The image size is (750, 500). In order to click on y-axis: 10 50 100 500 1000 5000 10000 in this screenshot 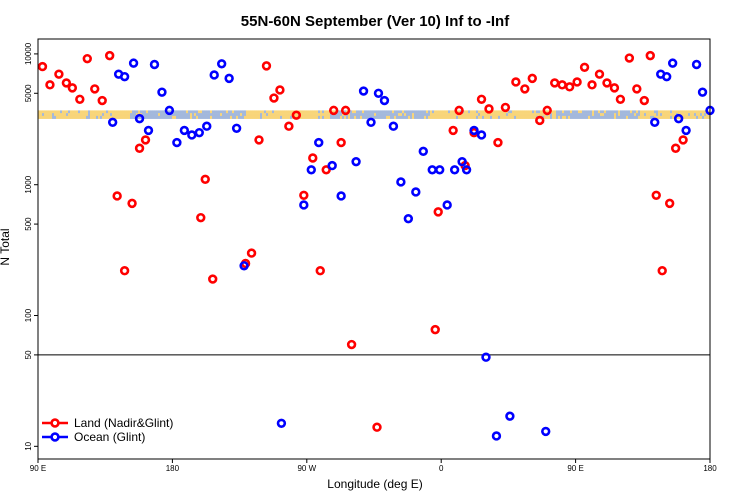, I will do `click(31, 246)`.